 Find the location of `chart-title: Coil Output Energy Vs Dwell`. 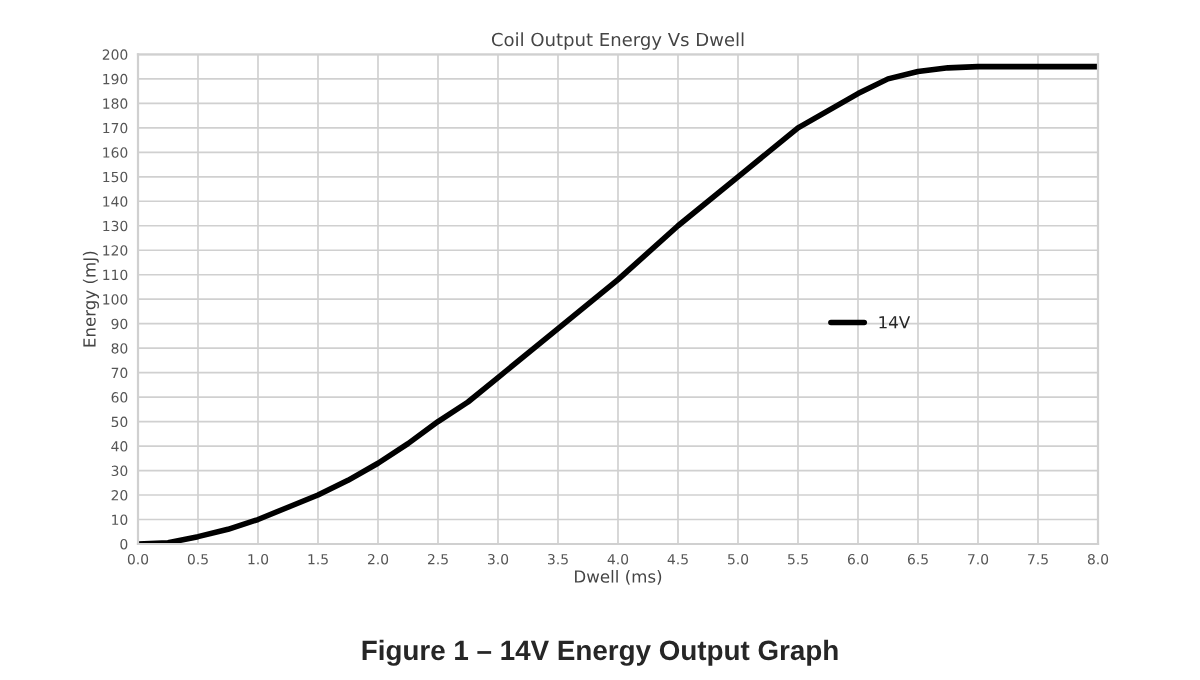

chart-title: Coil Output Energy Vs Dwell is located at coordinates (617, 41).